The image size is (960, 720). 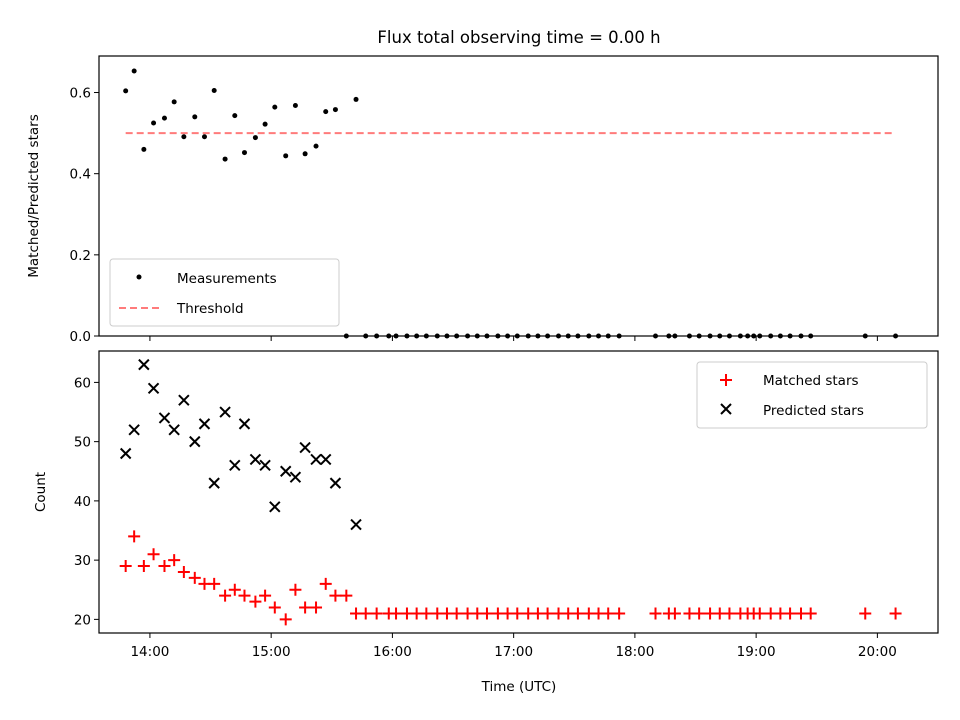 What do you see at coordinates (210, 309) in the screenshot?
I see `legend-threshold-label: Threshold` at bounding box center [210, 309].